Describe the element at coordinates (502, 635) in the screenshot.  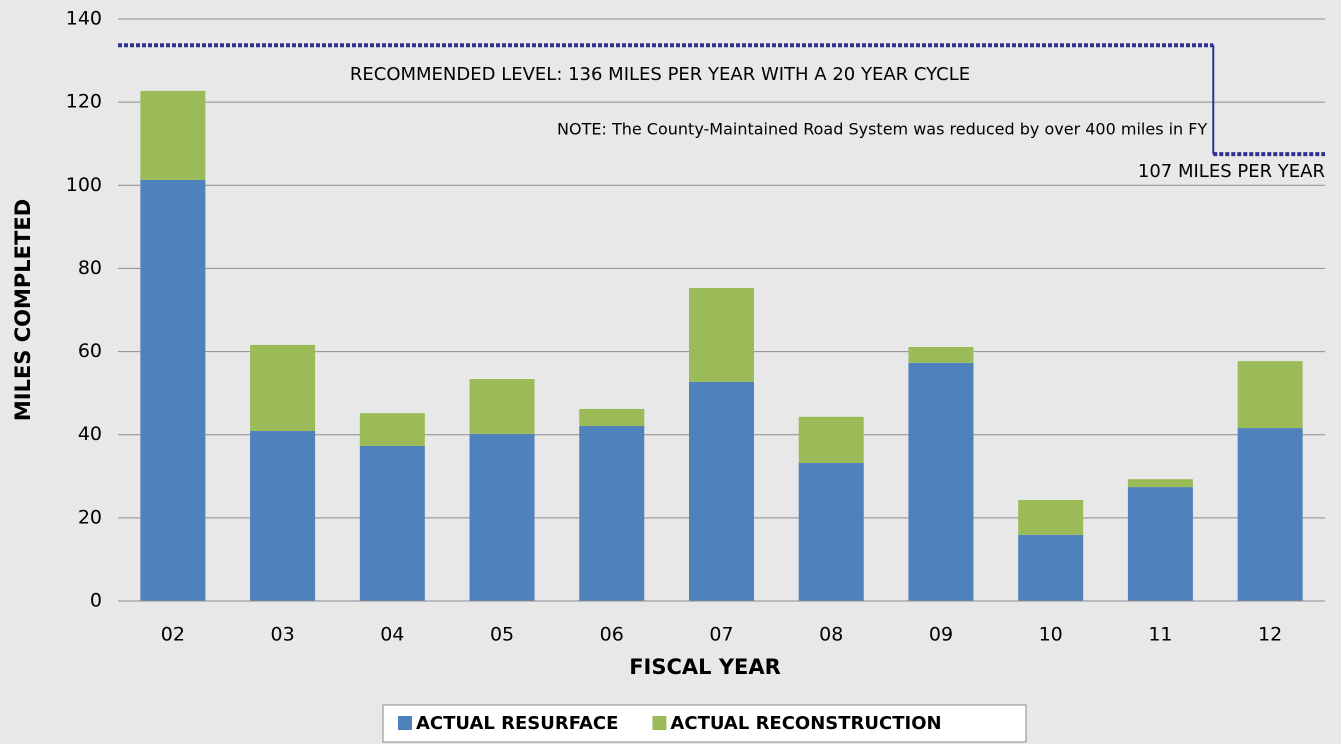
I see `x-tick-label: 05` at that location.